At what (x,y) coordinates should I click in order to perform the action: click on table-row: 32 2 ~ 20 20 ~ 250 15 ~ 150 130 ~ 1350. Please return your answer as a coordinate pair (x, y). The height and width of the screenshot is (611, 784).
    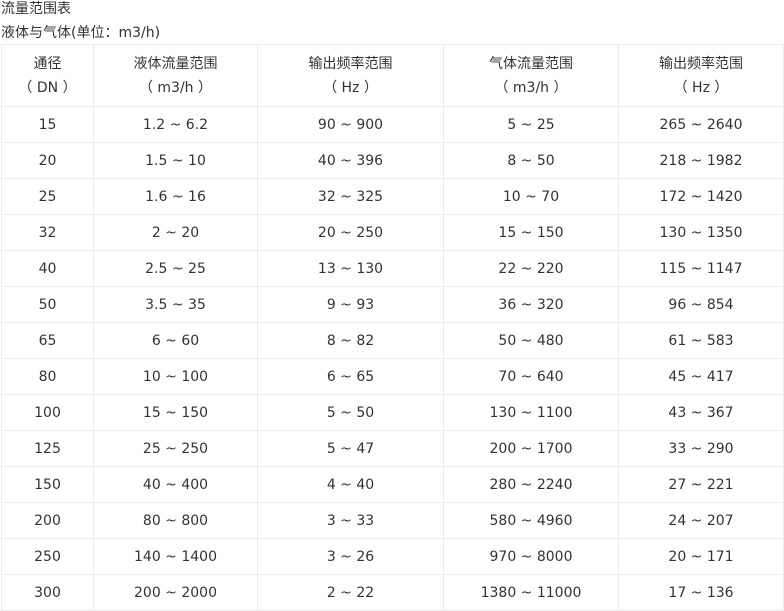
    Looking at the image, I should click on (392, 232).